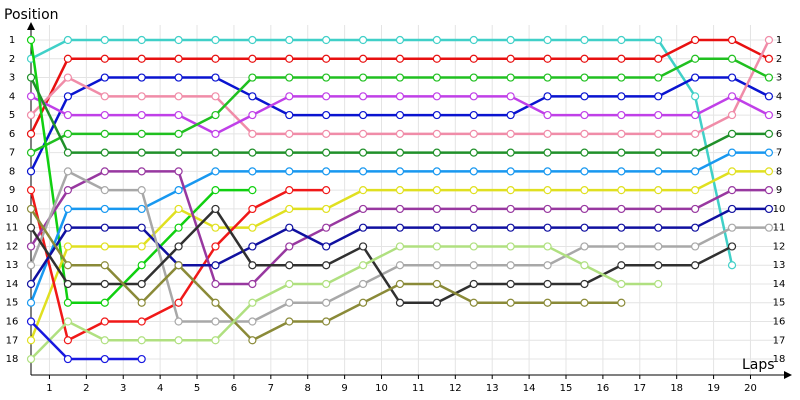  Describe the element at coordinates (12, 265) in the screenshot. I see `y-tick-label: 13` at that location.